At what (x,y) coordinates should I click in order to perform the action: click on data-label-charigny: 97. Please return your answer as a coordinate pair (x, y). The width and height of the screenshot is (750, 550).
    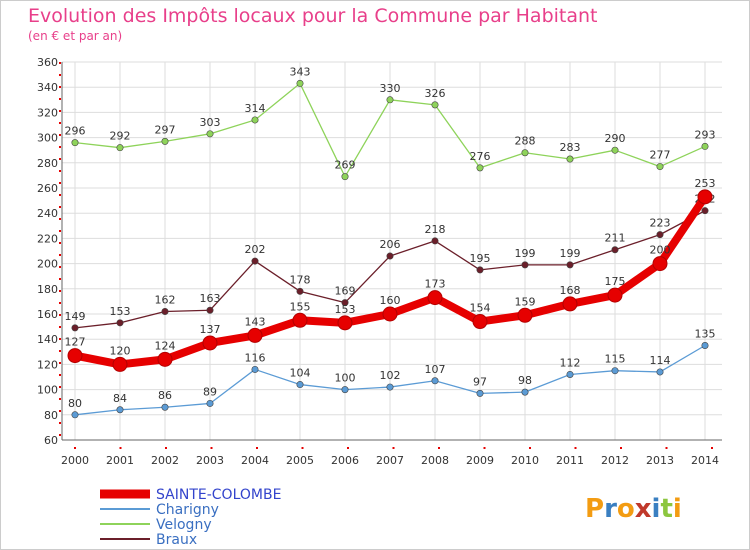
    Looking at the image, I should click on (480, 381).